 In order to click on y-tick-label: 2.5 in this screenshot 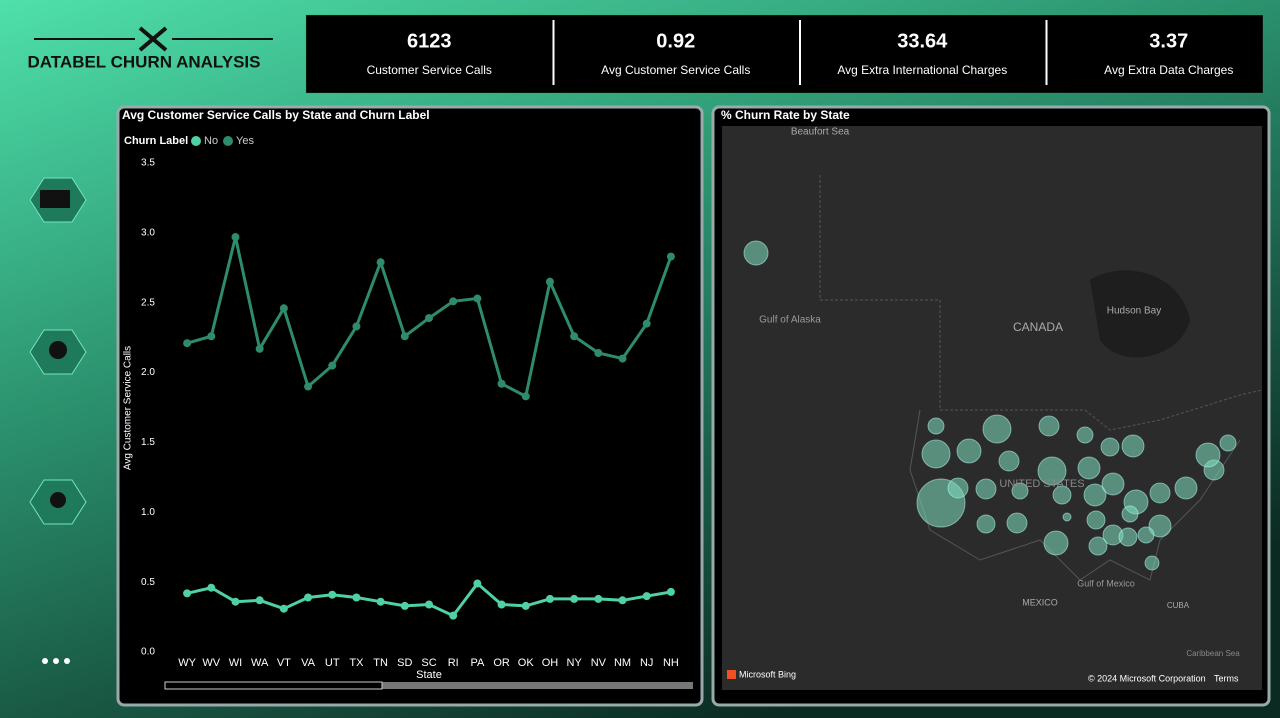, I will do `click(148, 302)`.